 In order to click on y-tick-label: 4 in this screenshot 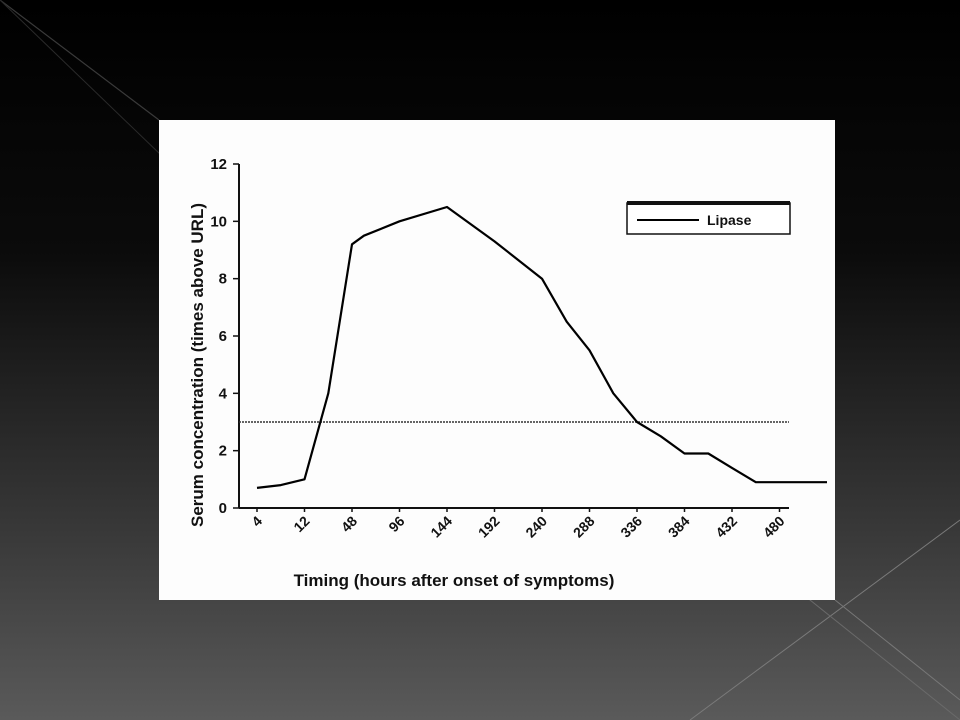, I will do `click(223, 393)`.